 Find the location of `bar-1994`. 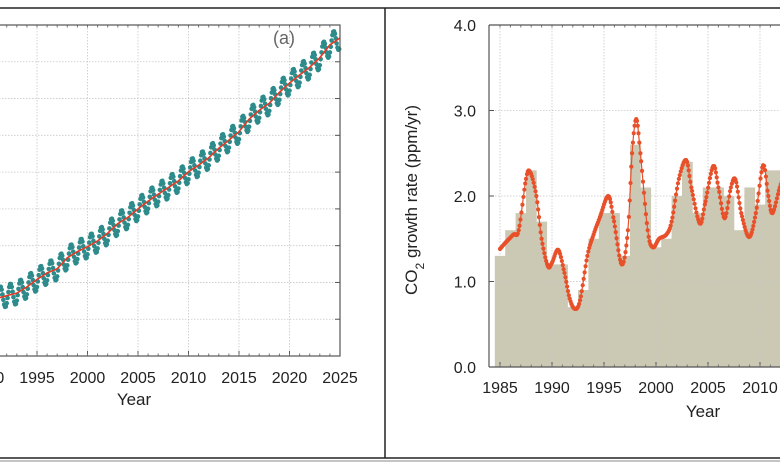

bar-1994 is located at coordinates (594, 302).